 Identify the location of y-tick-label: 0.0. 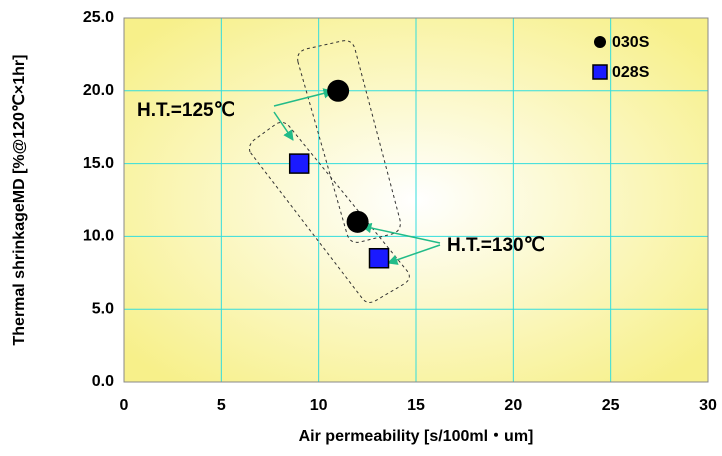
(103, 381).